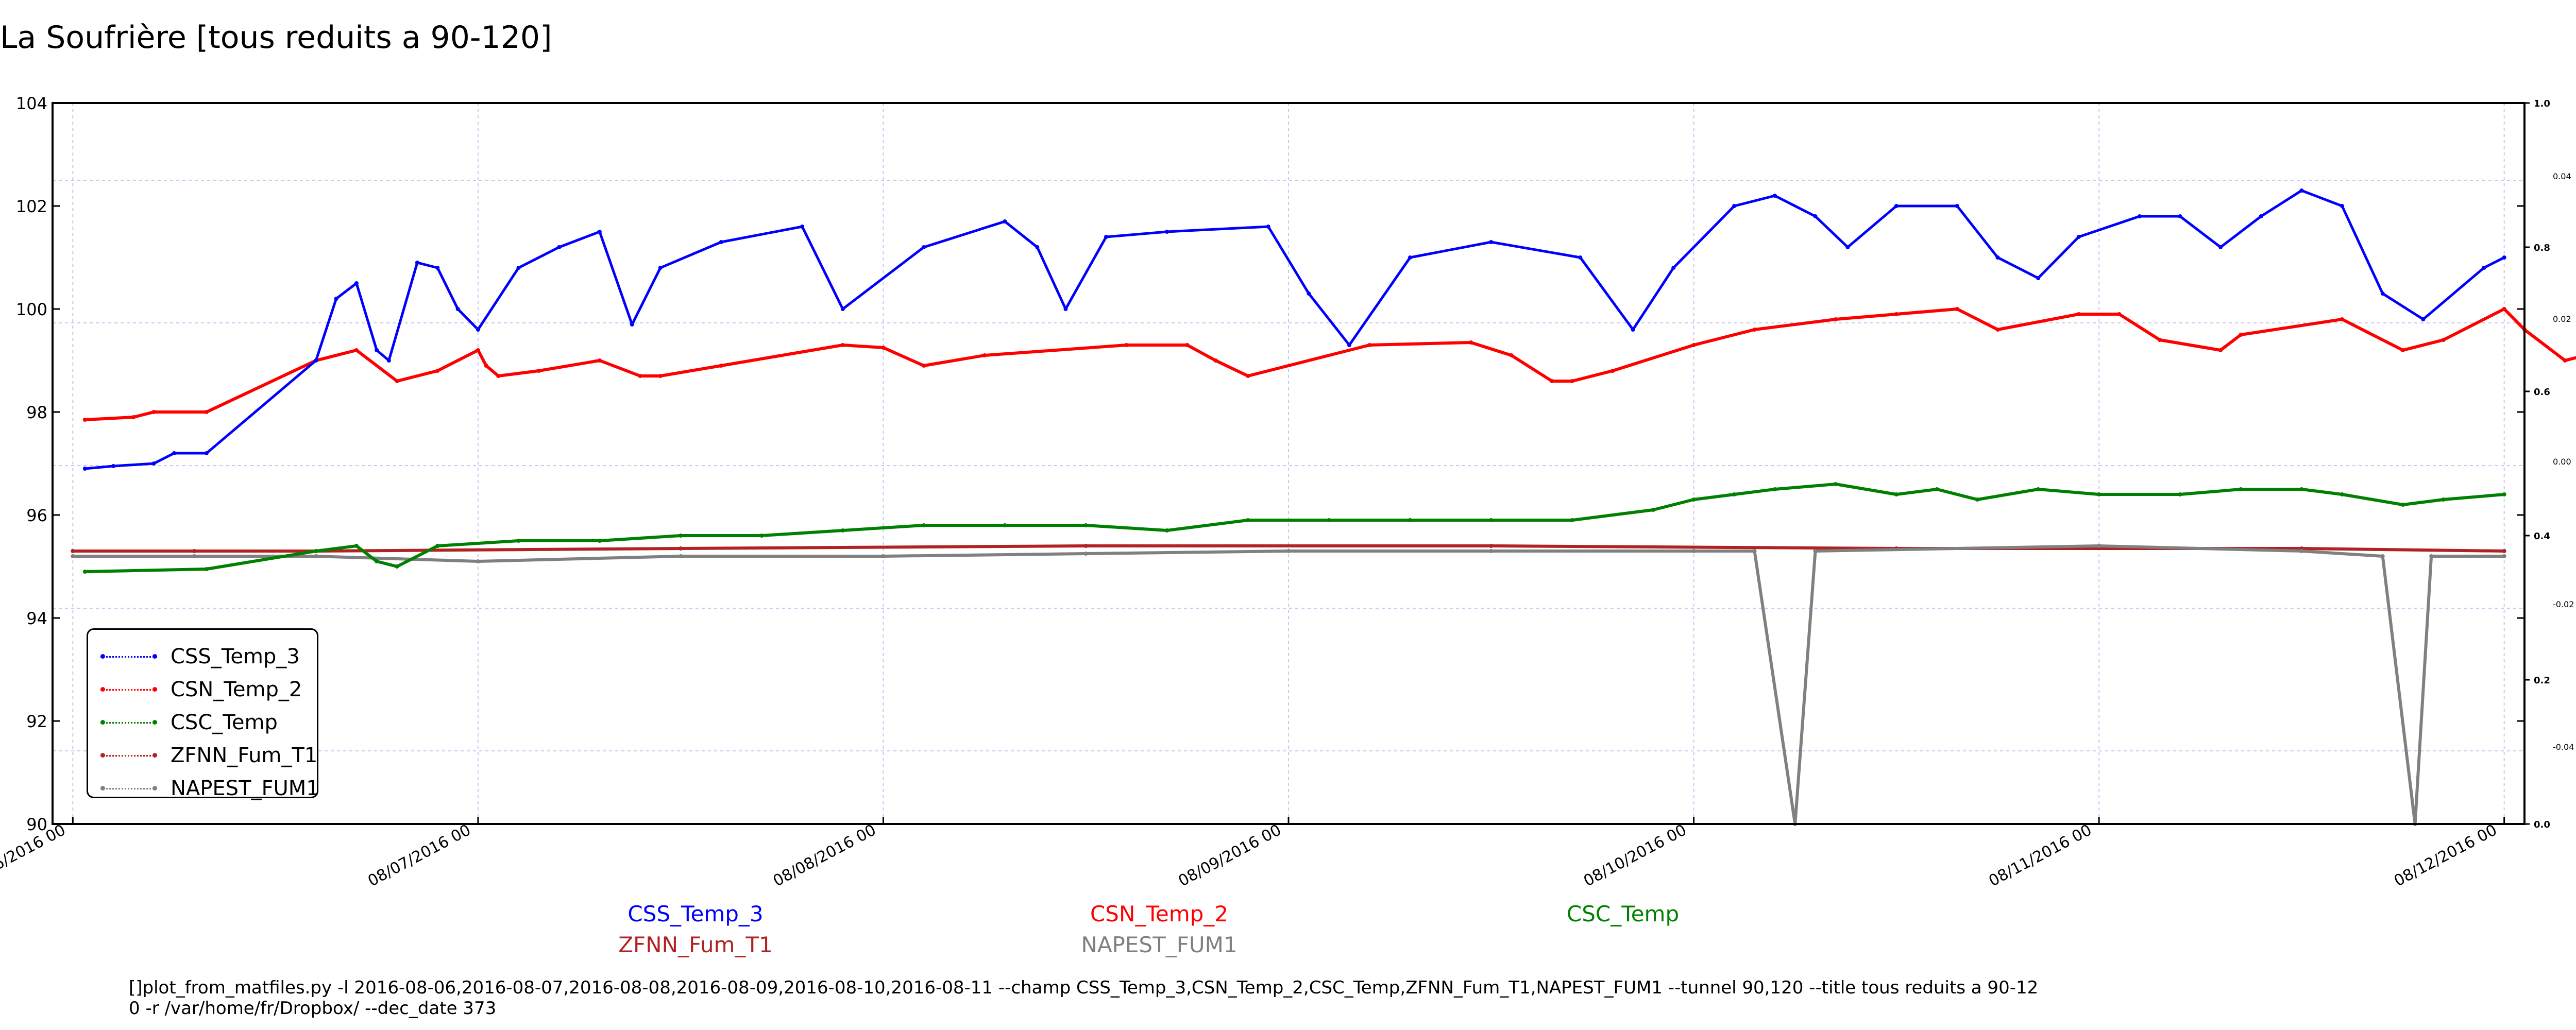 This screenshot has height=1030, width=2576. Describe the element at coordinates (36, 515) in the screenshot. I see `y-tick-label: 96` at that location.